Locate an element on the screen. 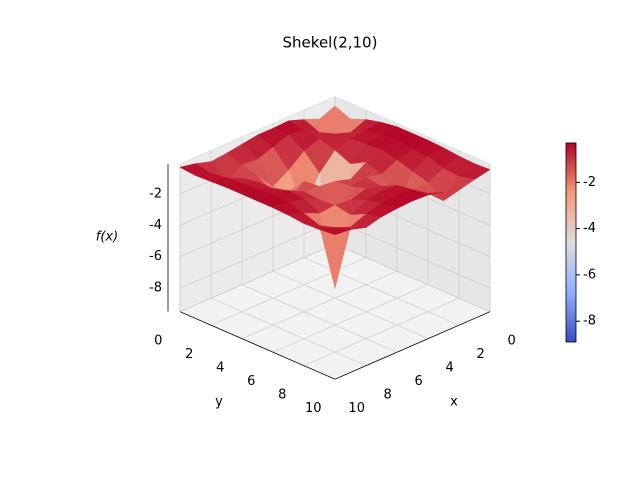 The width and height of the screenshot is (640, 480). chart-title: Shekel(2,10) is located at coordinates (330, 43).